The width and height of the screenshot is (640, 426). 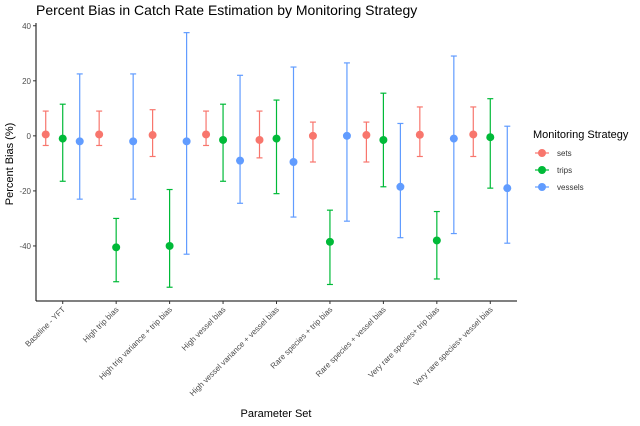 I want to click on y-tick-label: -40, so click(x=25, y=246).